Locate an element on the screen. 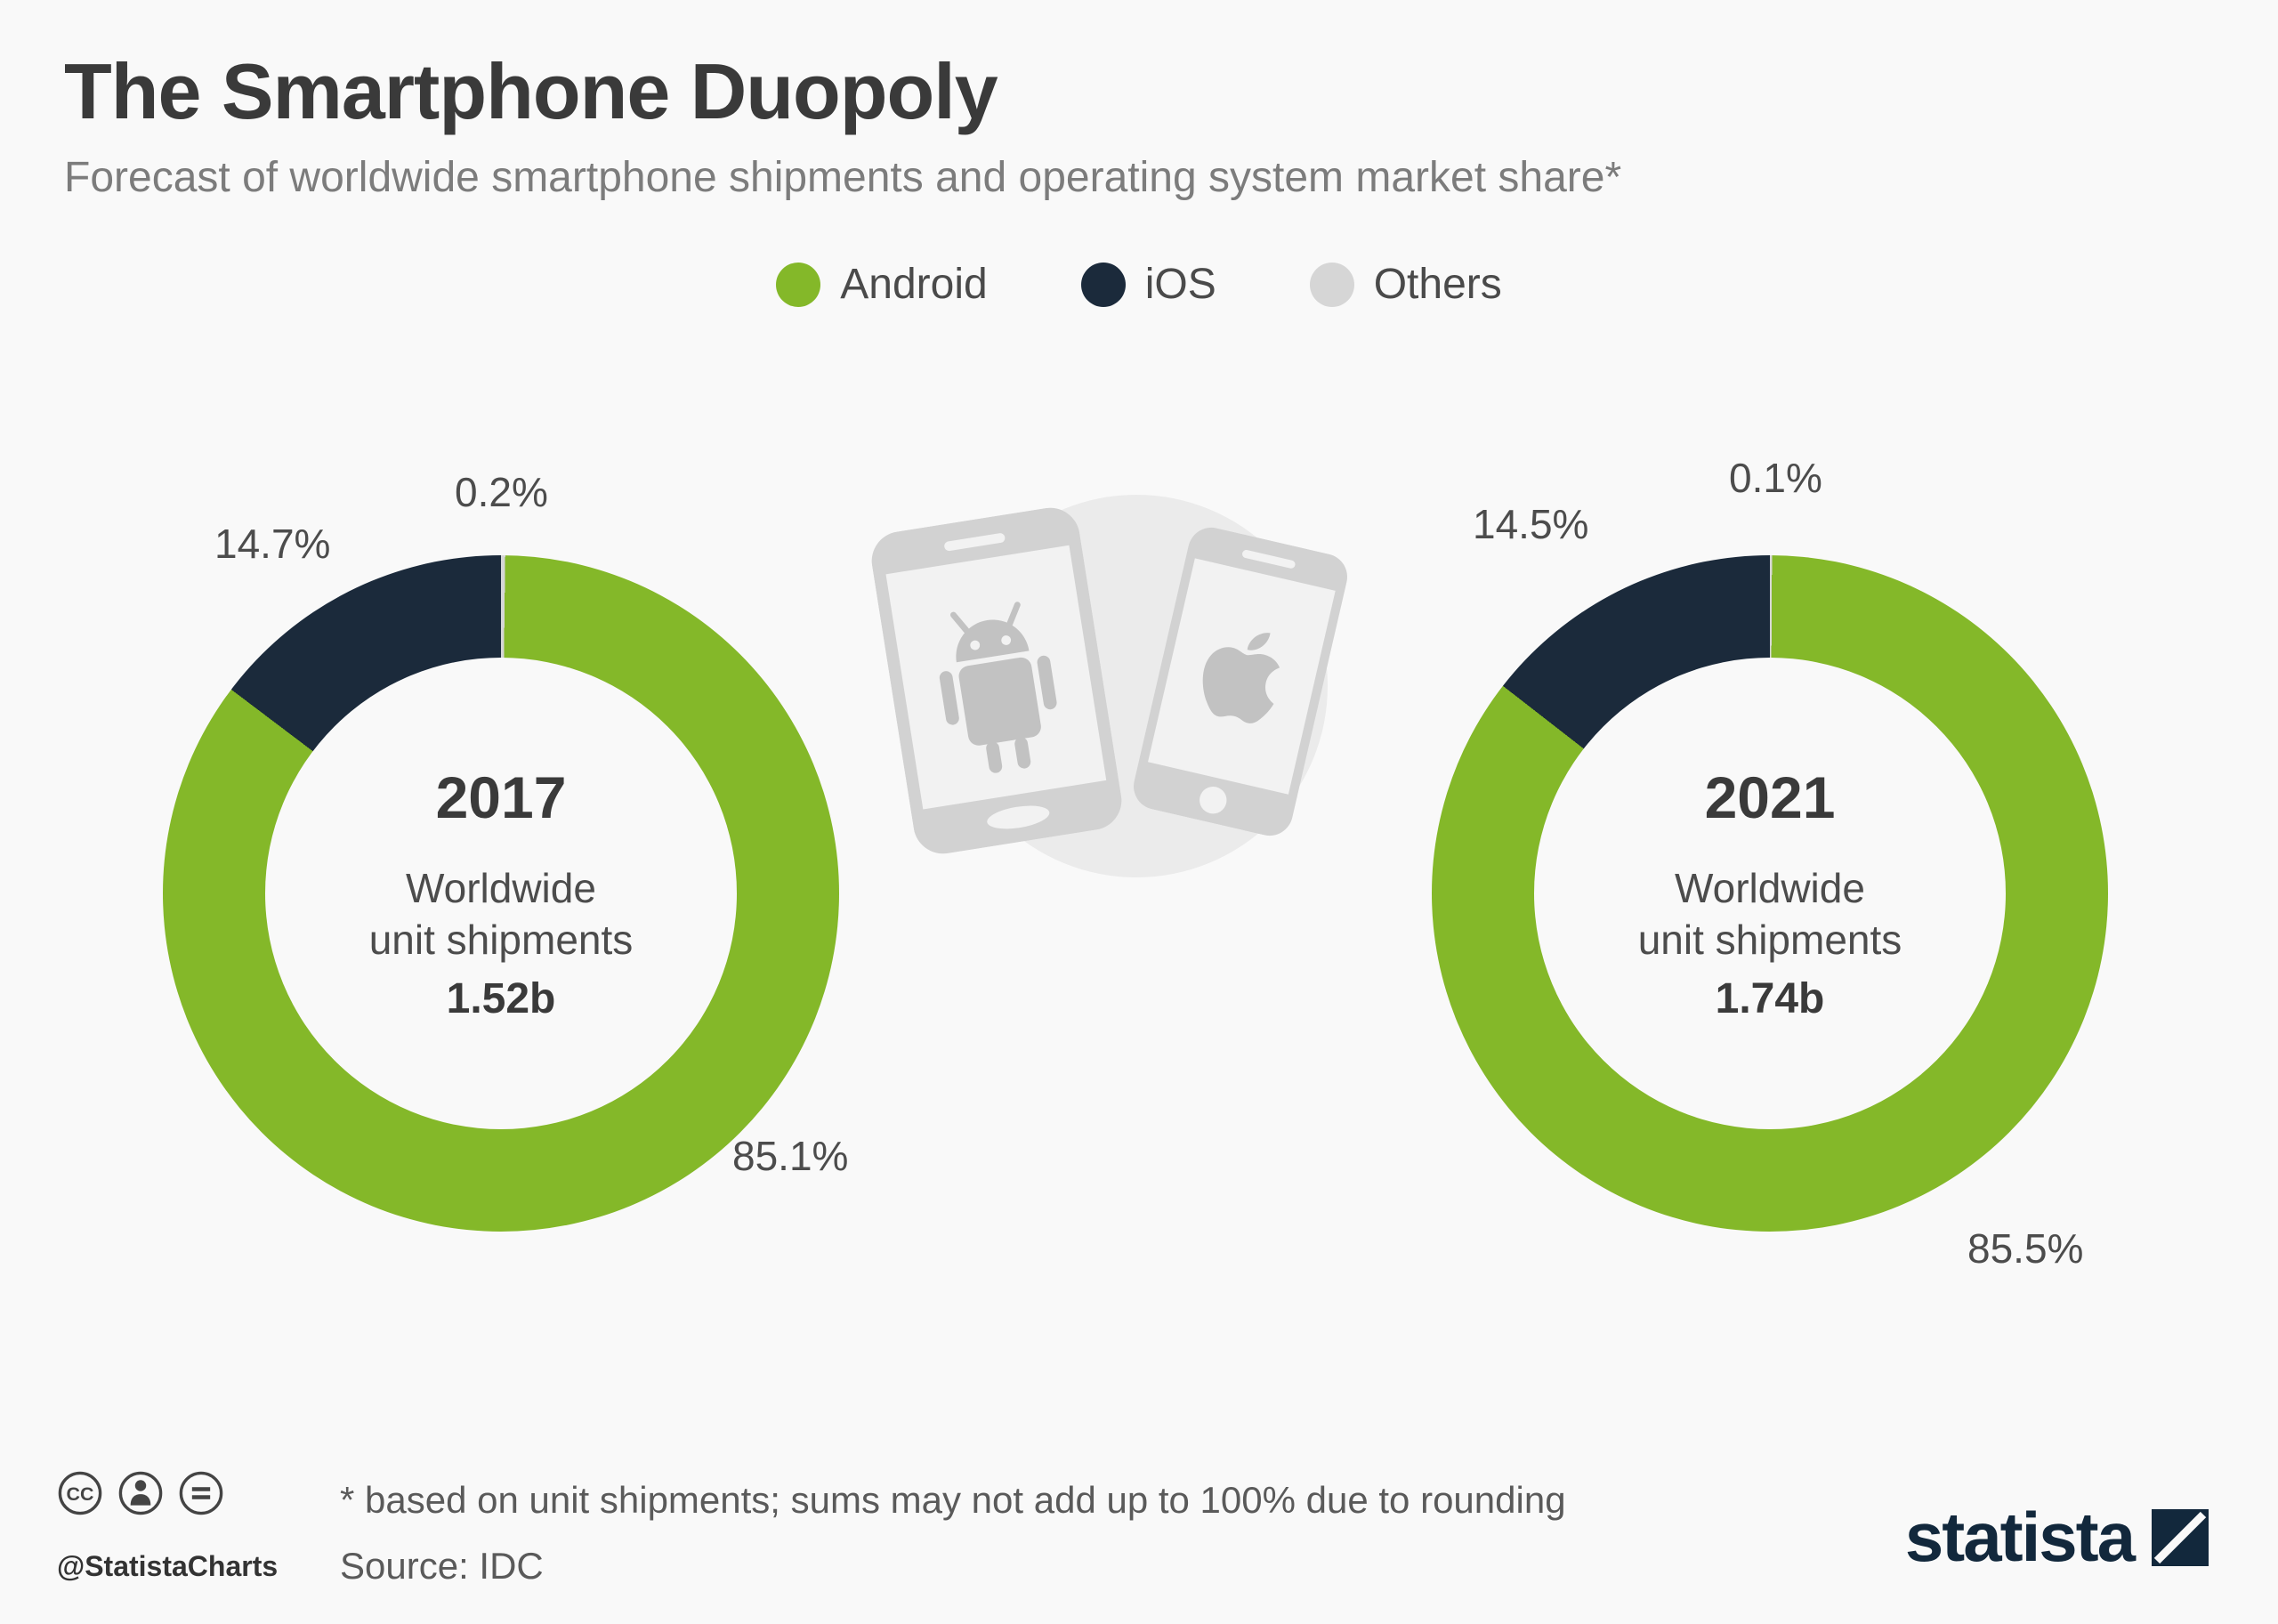 The width and height of the screenshot is (2278, 1624). others-share-label-2021: 0.1% is located at coordinates (1775, 478).